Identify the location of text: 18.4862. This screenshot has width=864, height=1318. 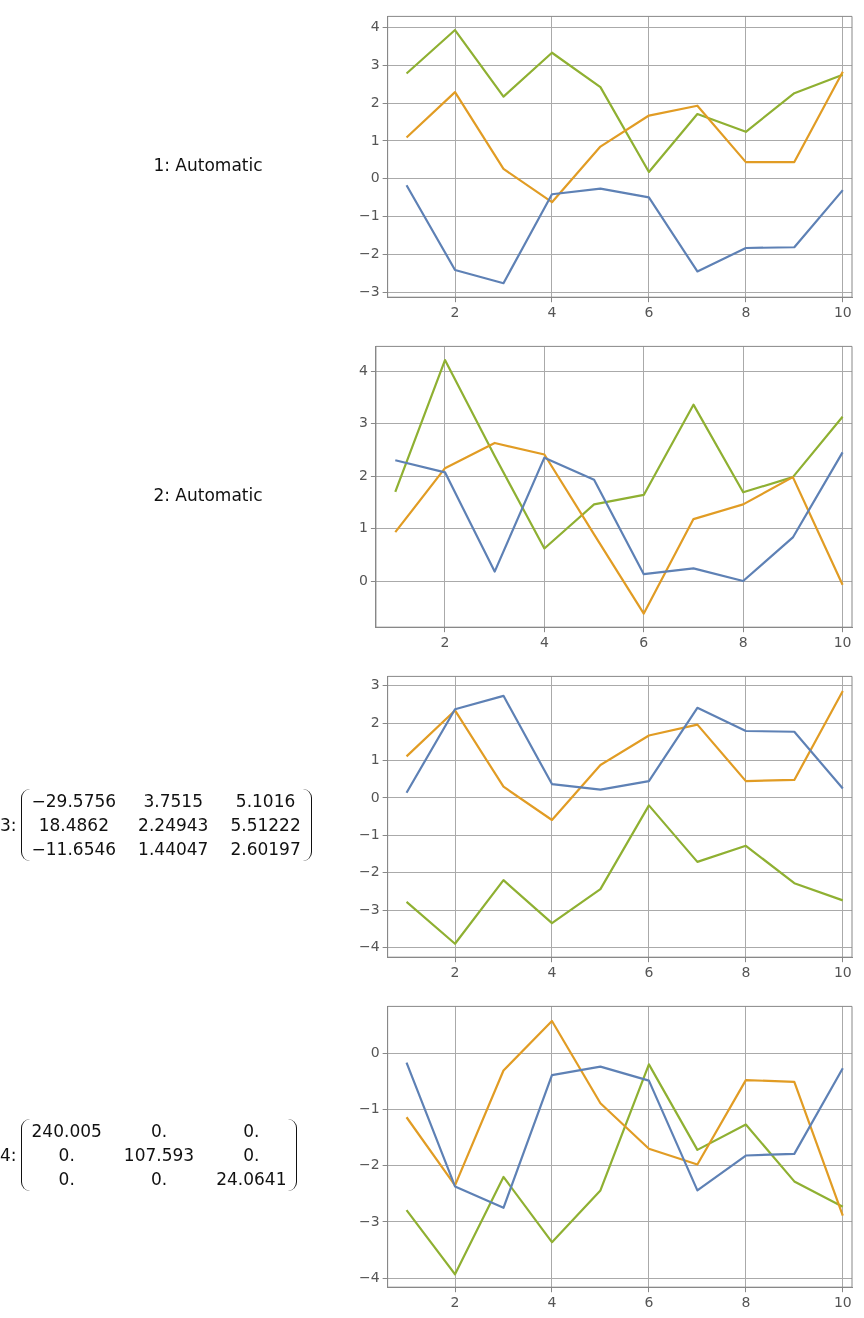
(73, 825).